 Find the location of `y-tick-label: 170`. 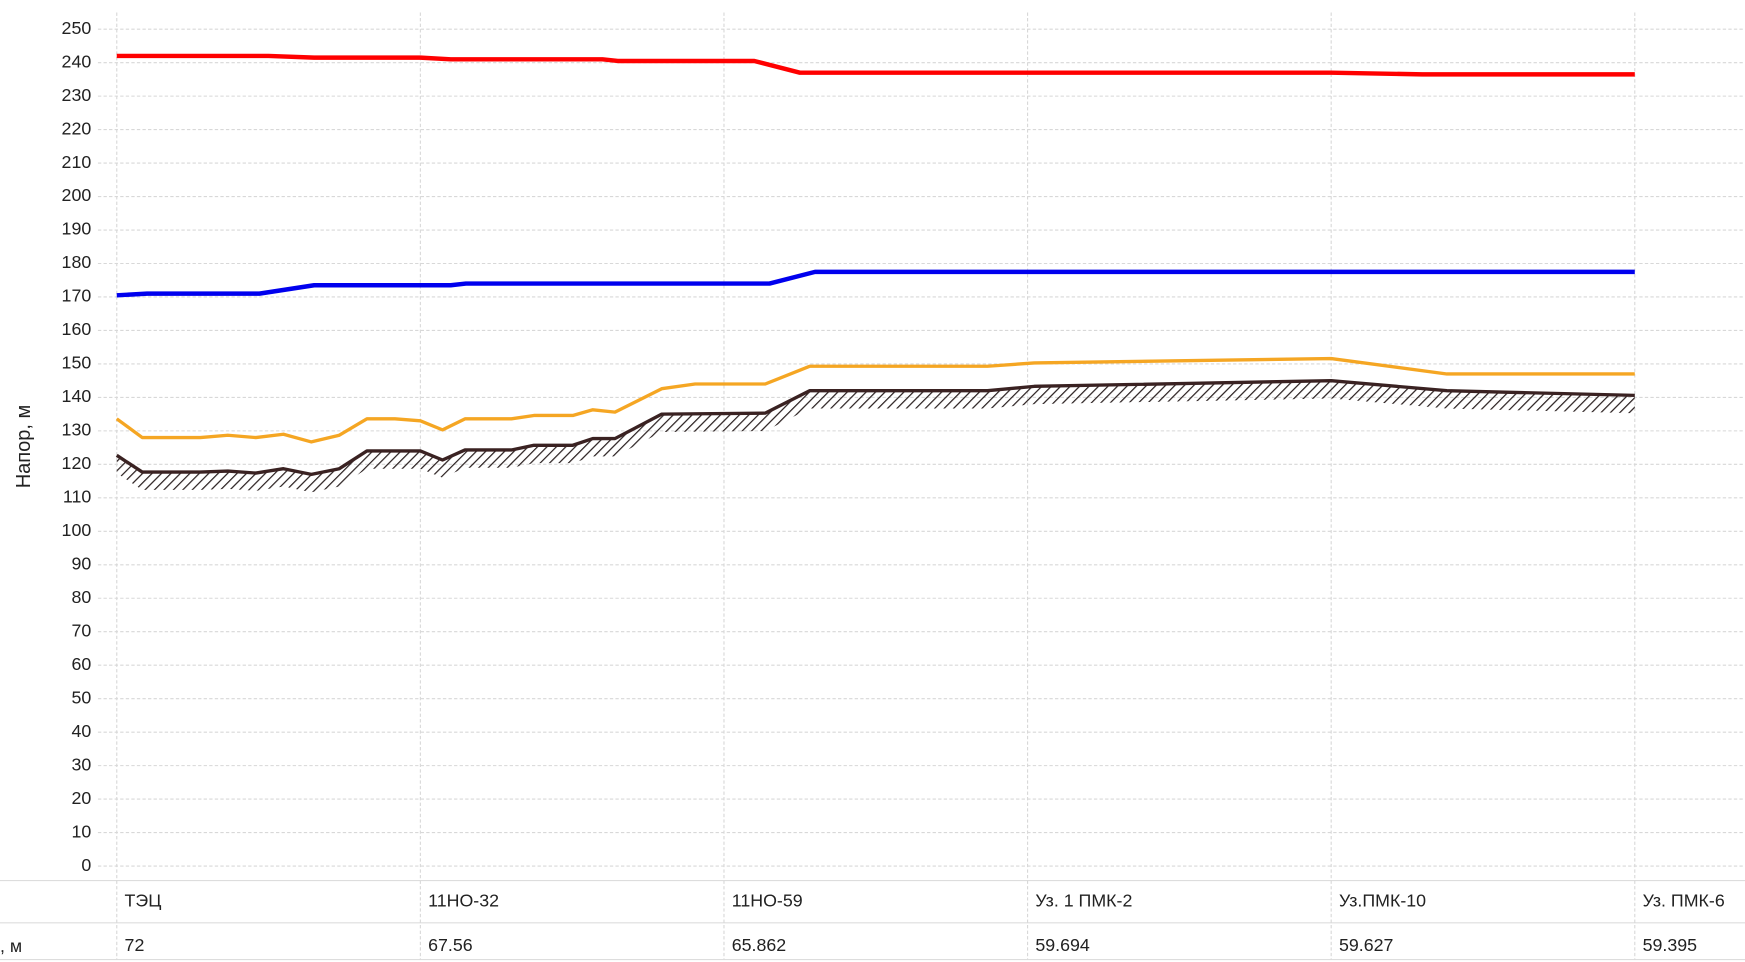

y-tick-label: 170 is located at coordinates (77, 296).